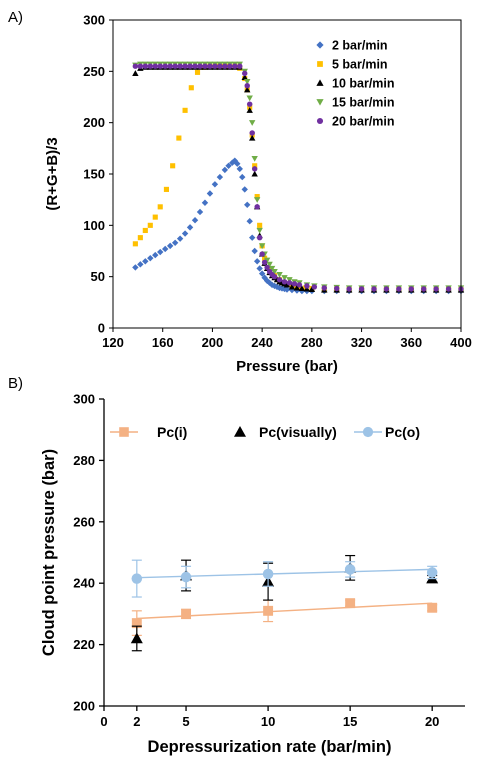  What do you see at coordinates (320, 82) in the screenshot?
I see `legend-marker-10-bar-min` at bounding box center [320, 82].